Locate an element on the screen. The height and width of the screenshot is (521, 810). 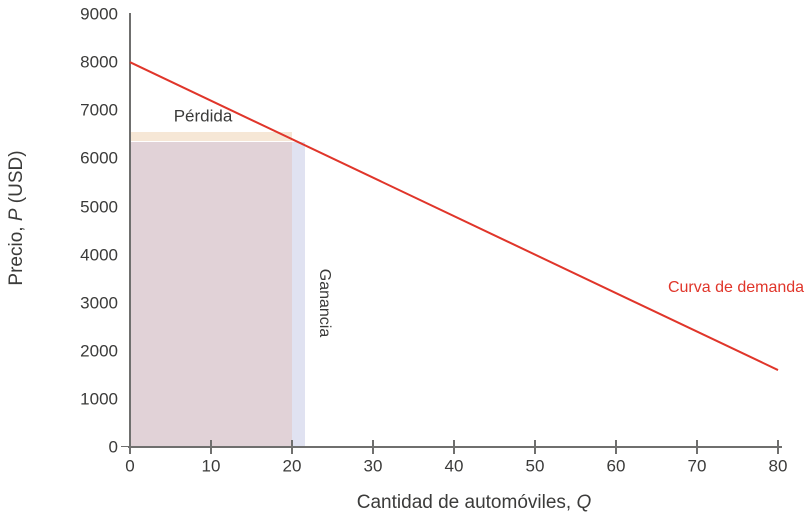
x-axis-title: Cantidad de automóviles, Q is located at coordinates (474, 503).